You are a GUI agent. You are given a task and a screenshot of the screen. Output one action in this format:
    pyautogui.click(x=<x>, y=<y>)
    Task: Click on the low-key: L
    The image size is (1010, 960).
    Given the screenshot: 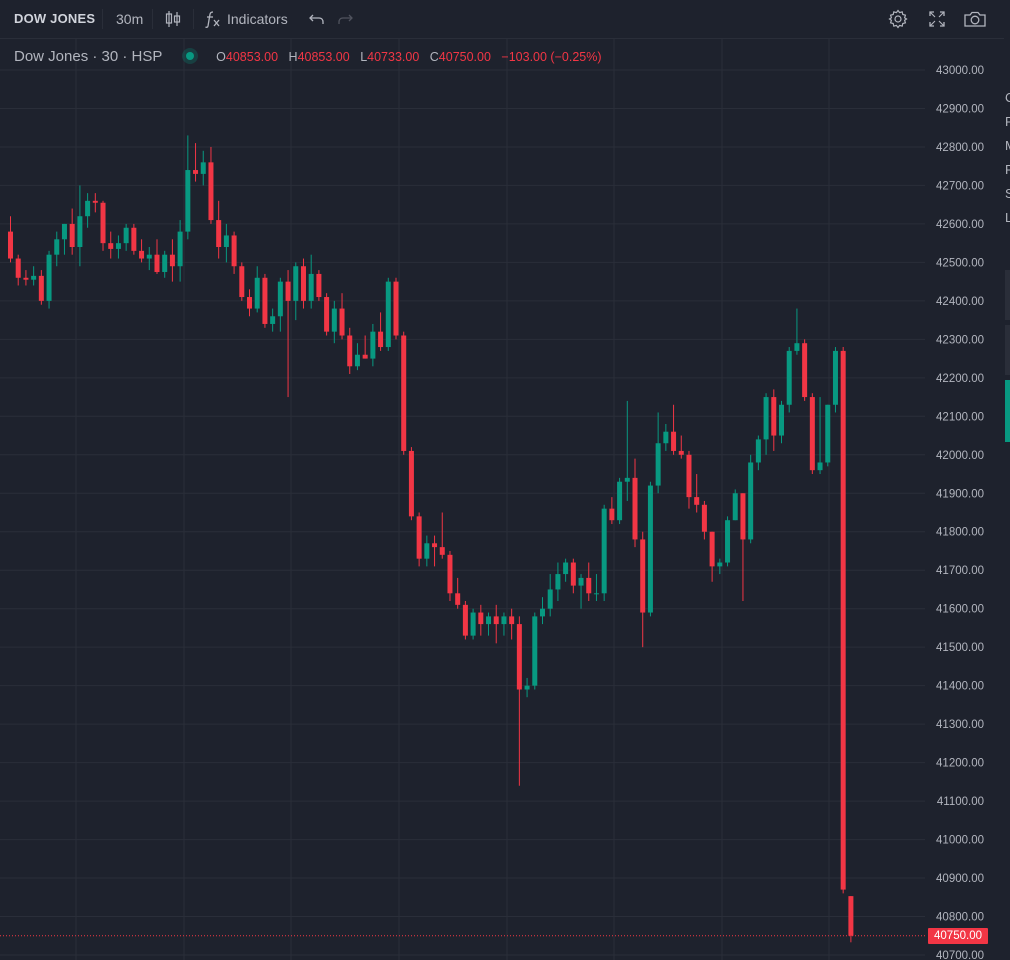 What is the action you would take?
    pyautogui.click(x=364, y=57)
    